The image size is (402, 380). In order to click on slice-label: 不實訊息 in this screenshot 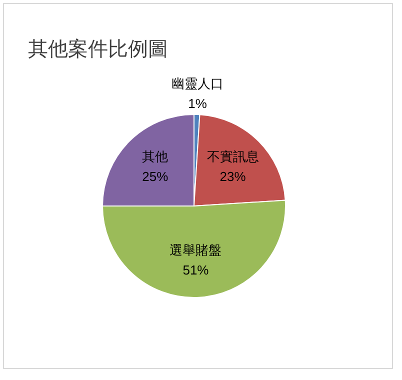, I will do `click(232, 156)`.